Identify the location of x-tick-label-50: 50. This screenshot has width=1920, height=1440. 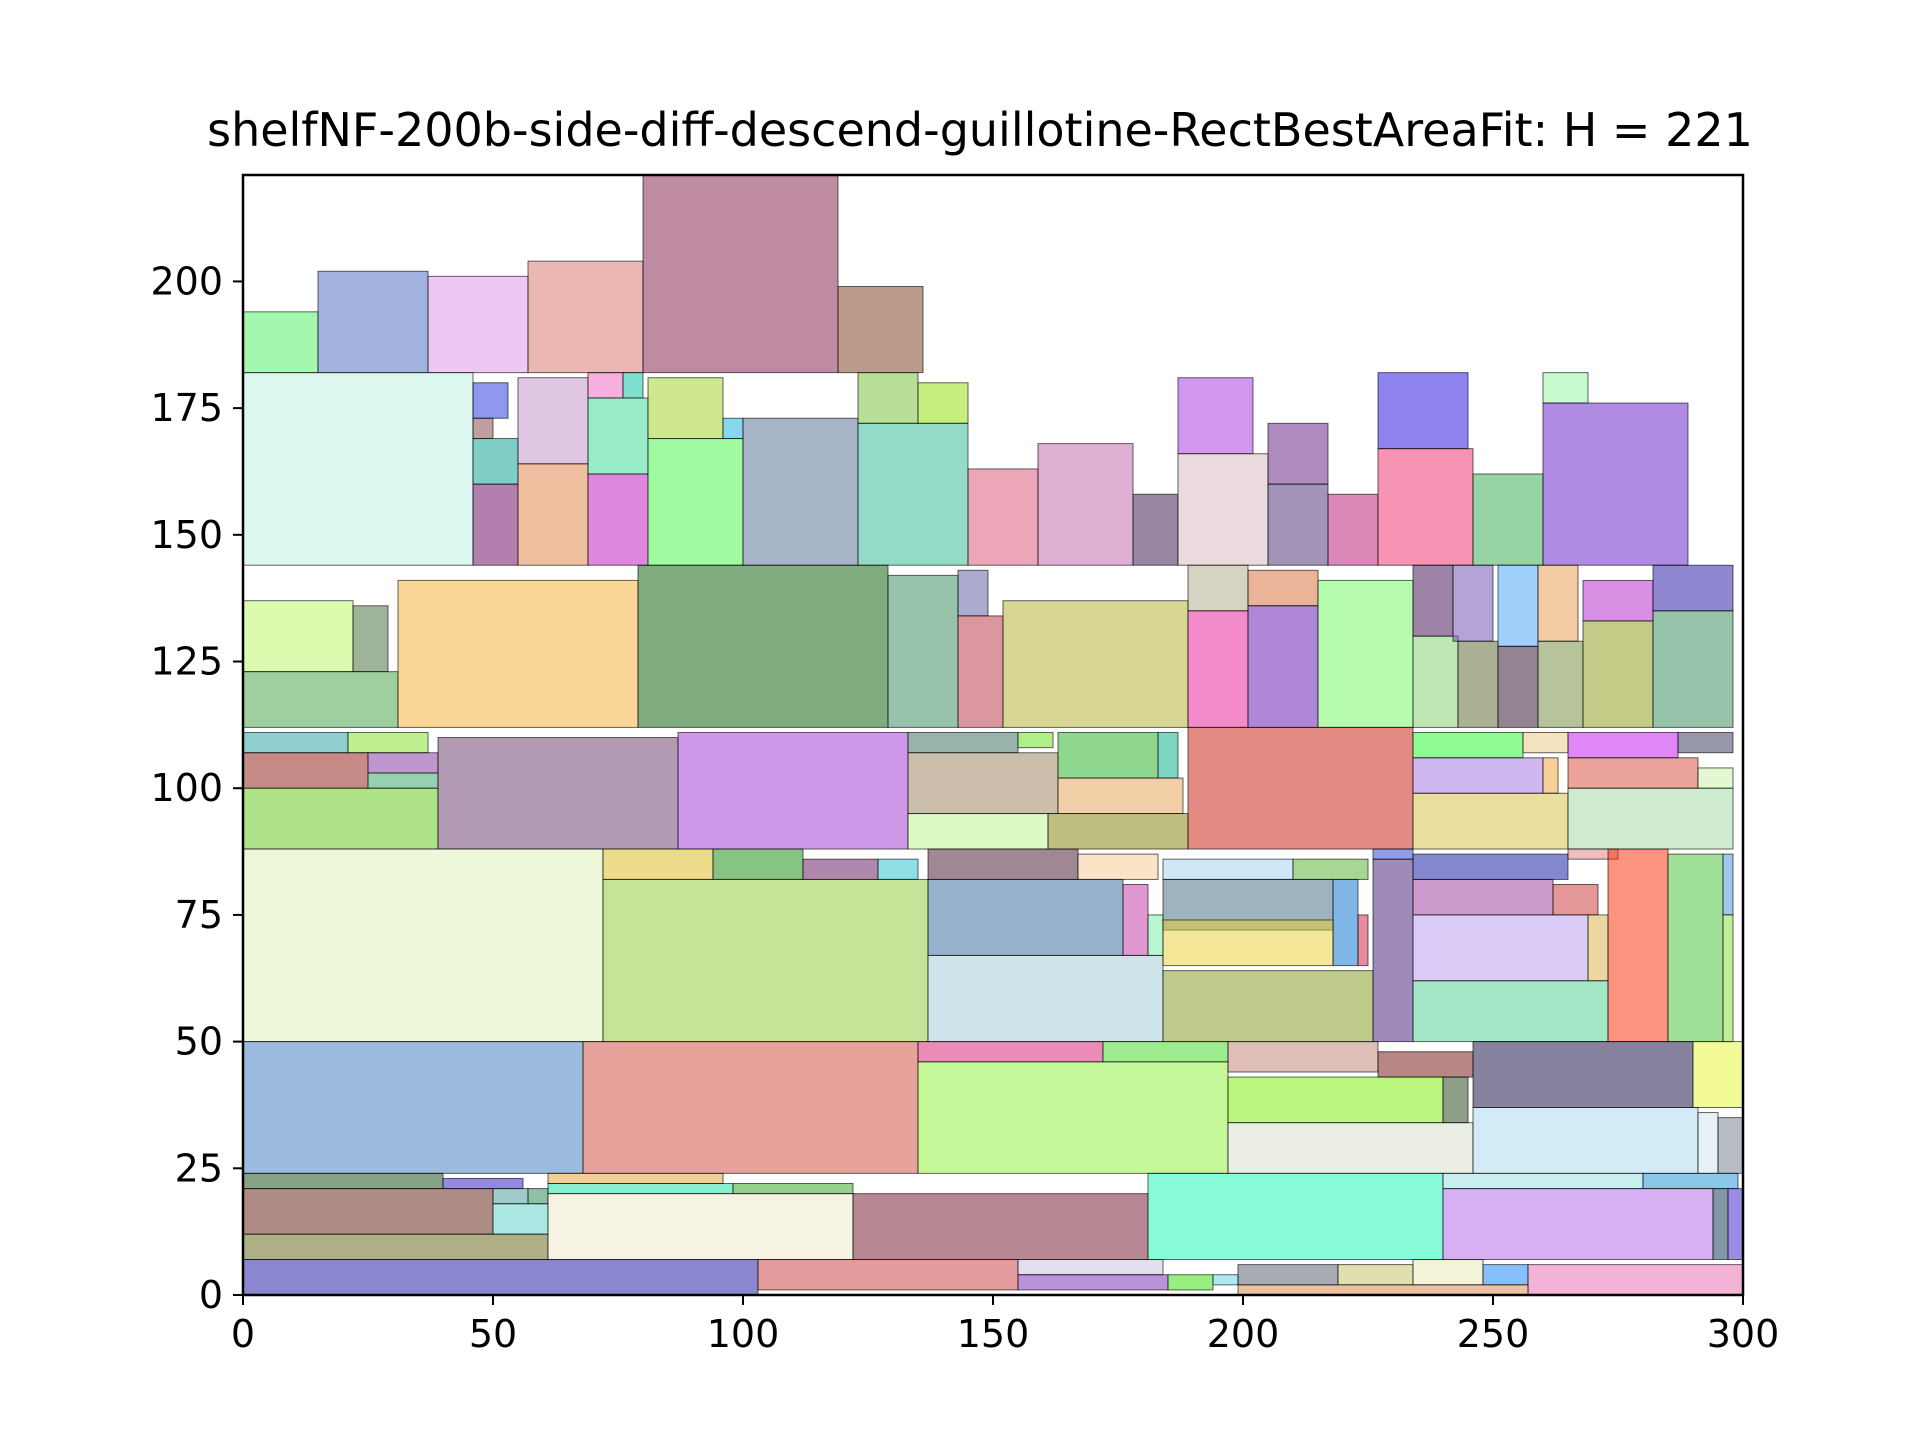
(493, 1334).